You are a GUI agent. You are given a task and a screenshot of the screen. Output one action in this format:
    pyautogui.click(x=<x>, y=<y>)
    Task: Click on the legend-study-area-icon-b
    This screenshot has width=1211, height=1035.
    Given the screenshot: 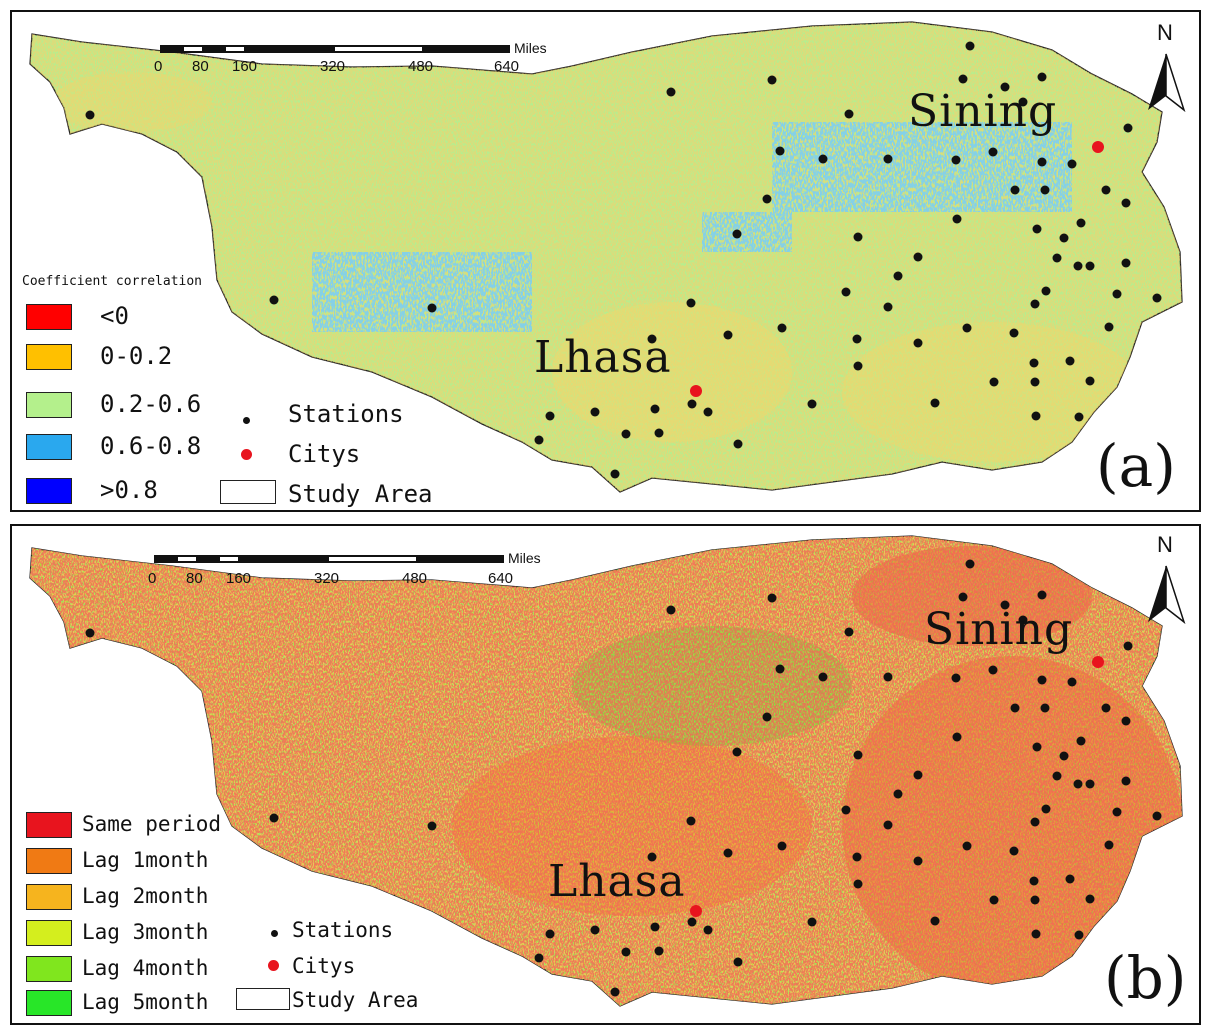 What is the action you would take?
    pyautogui.click(x=263, y=999)
    